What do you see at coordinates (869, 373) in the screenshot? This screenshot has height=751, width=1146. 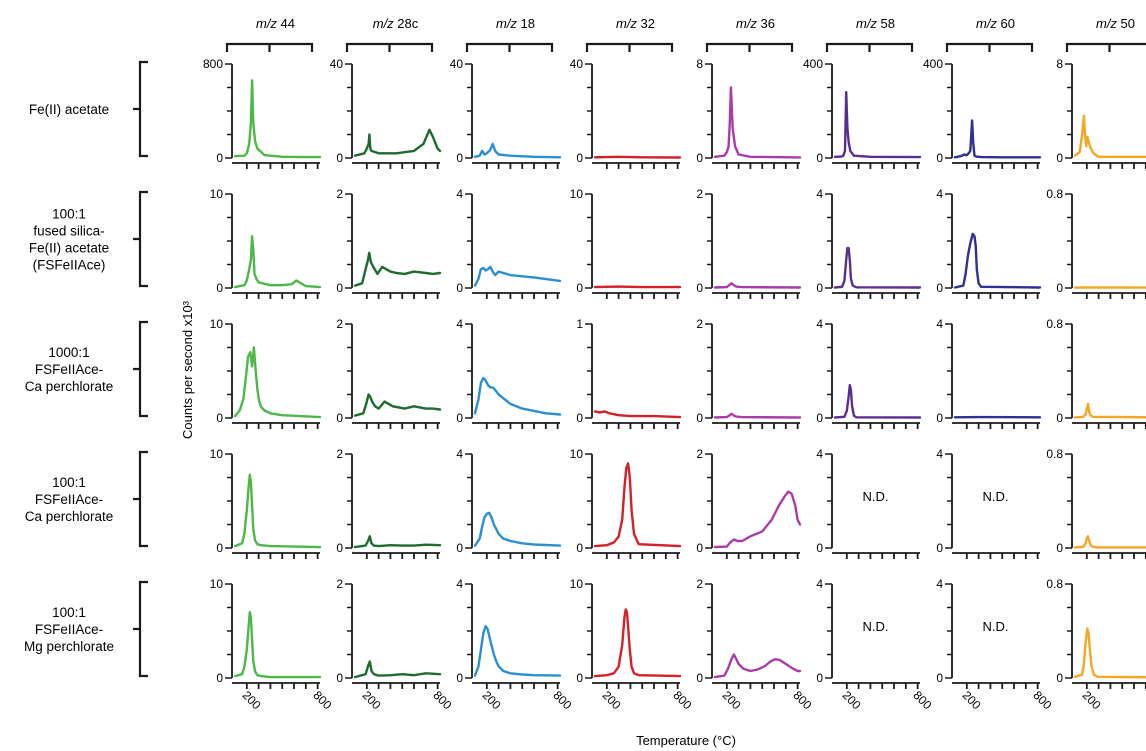 I see `panel-r3-mz-58: 40` at bounding box center [869, 373].